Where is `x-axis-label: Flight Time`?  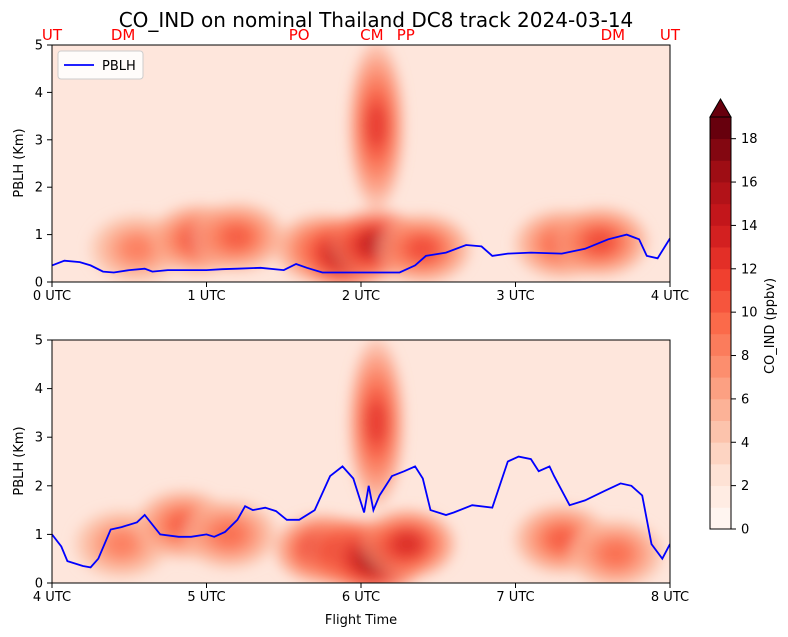
x-axis-label: Flight Time is located at coordinates (361, 620).